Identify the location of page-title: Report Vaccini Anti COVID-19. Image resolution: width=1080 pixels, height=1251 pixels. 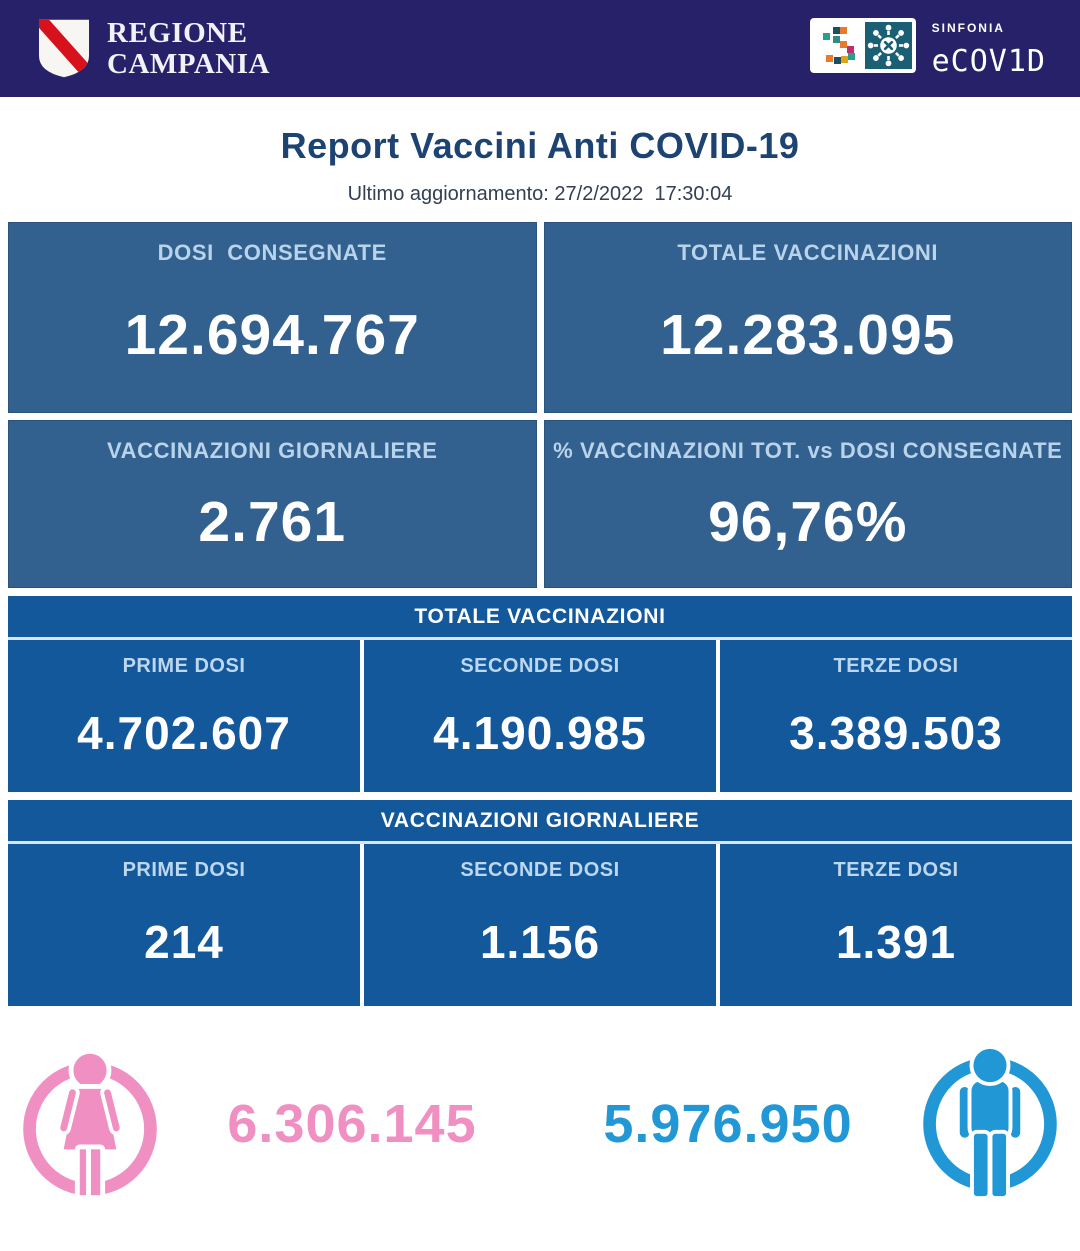
(540, 145).